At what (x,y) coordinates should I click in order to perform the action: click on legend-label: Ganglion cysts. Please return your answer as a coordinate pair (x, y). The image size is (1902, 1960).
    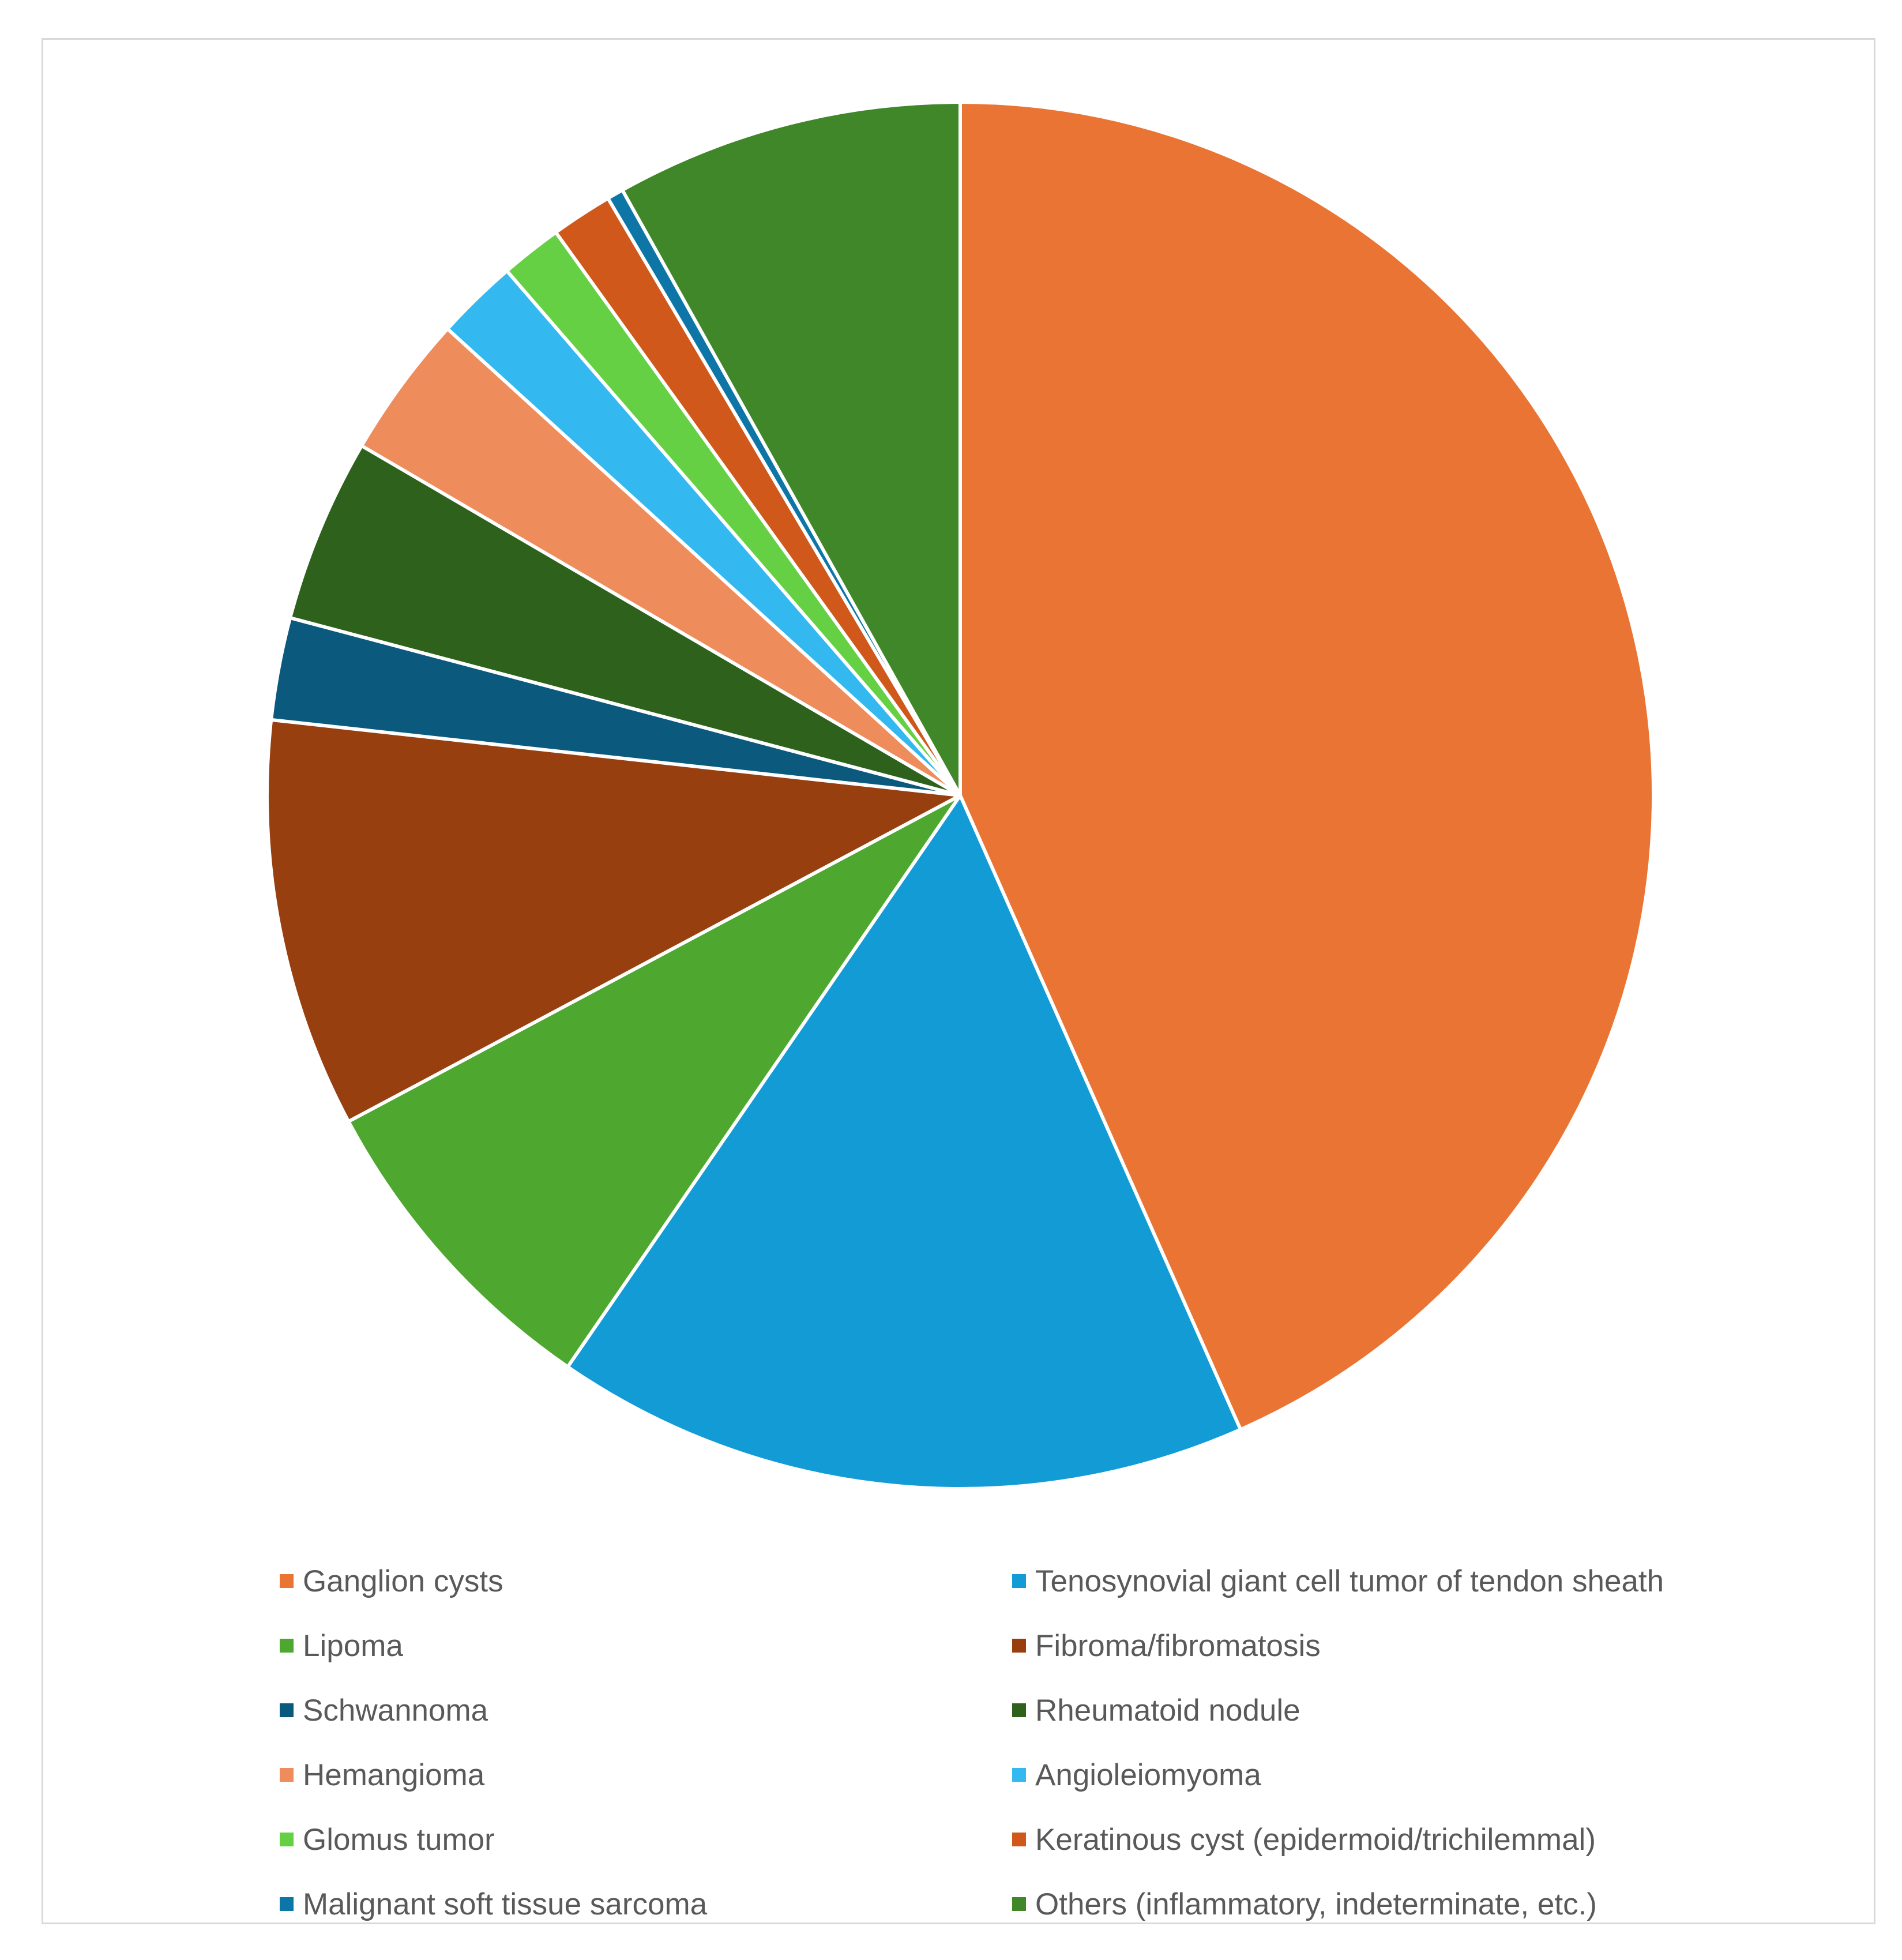
    Looking at the image, I should click on (403, 1581).